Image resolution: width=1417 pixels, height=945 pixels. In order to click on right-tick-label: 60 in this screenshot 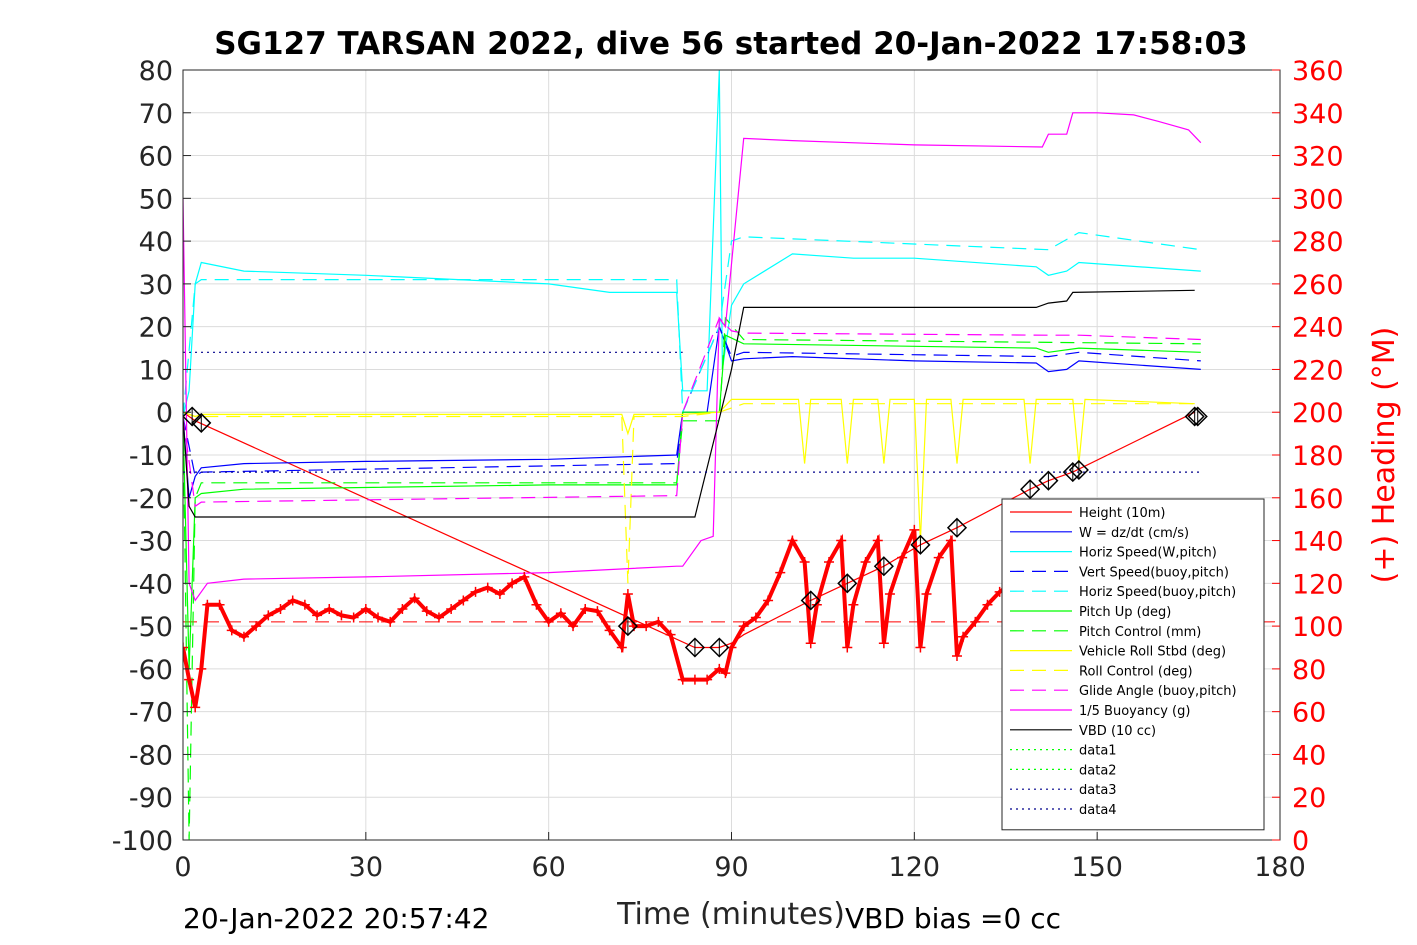, I will do `click(1309, 713)`.